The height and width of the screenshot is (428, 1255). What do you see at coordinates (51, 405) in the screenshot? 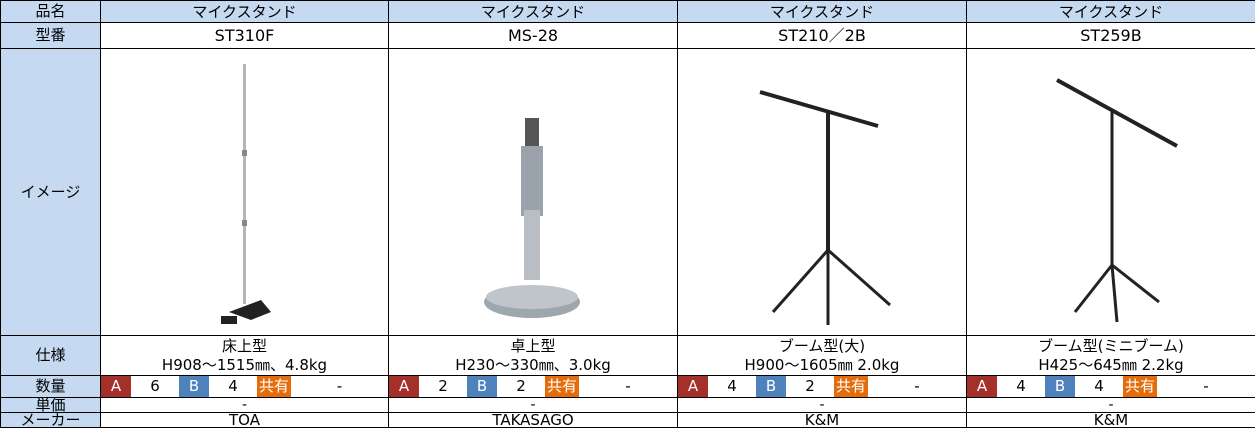
I see `row-label: 単価` at bounding box center [51, 405].